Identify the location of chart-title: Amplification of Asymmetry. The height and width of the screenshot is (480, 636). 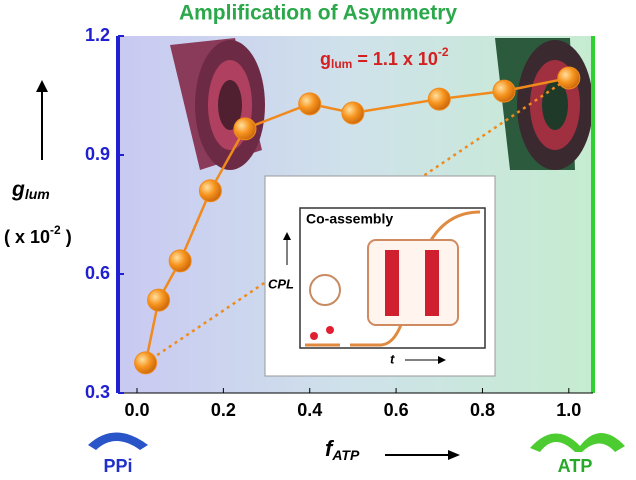
(318, 13).